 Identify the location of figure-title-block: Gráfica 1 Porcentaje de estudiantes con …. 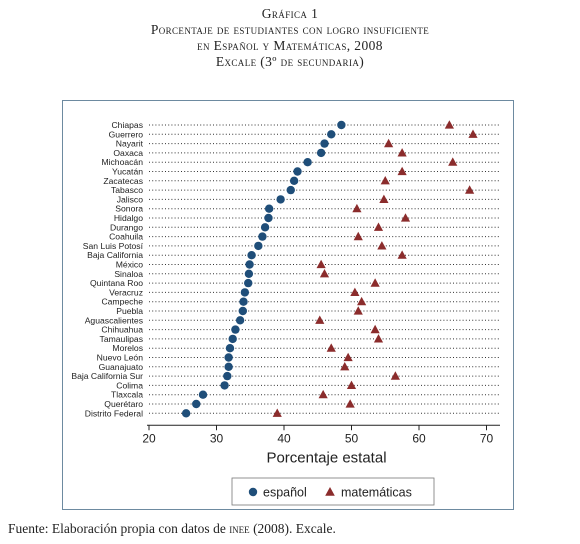
(290, 38).